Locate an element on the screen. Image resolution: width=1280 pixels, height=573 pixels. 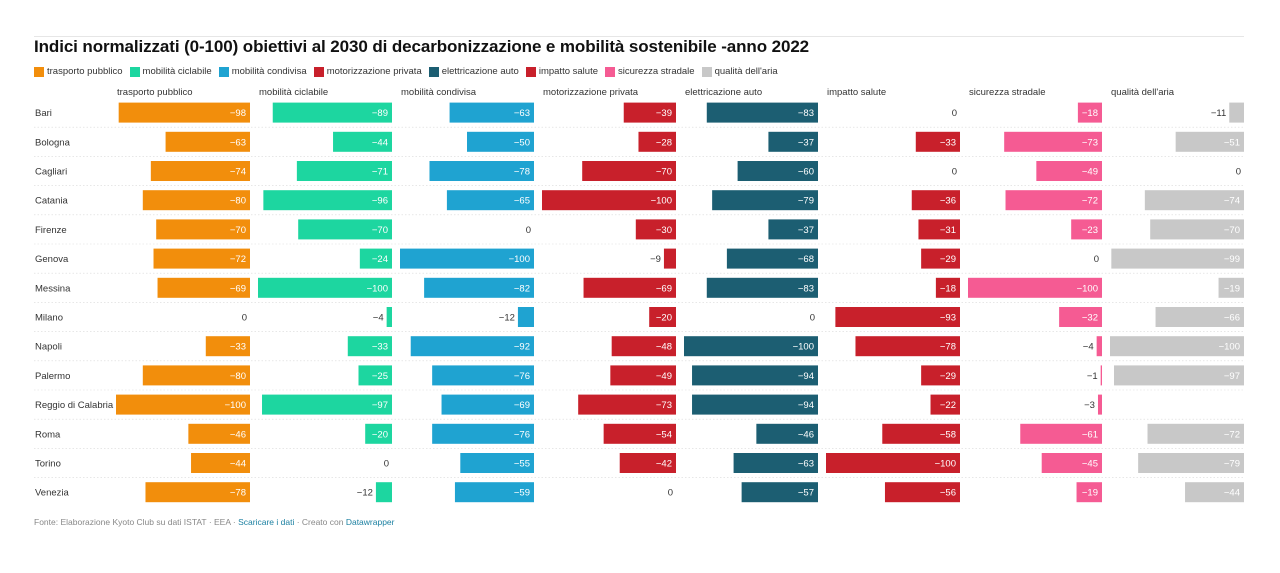
value-label-elettricazione-auto-bologna: −37 is located at coordinates (806, 142).